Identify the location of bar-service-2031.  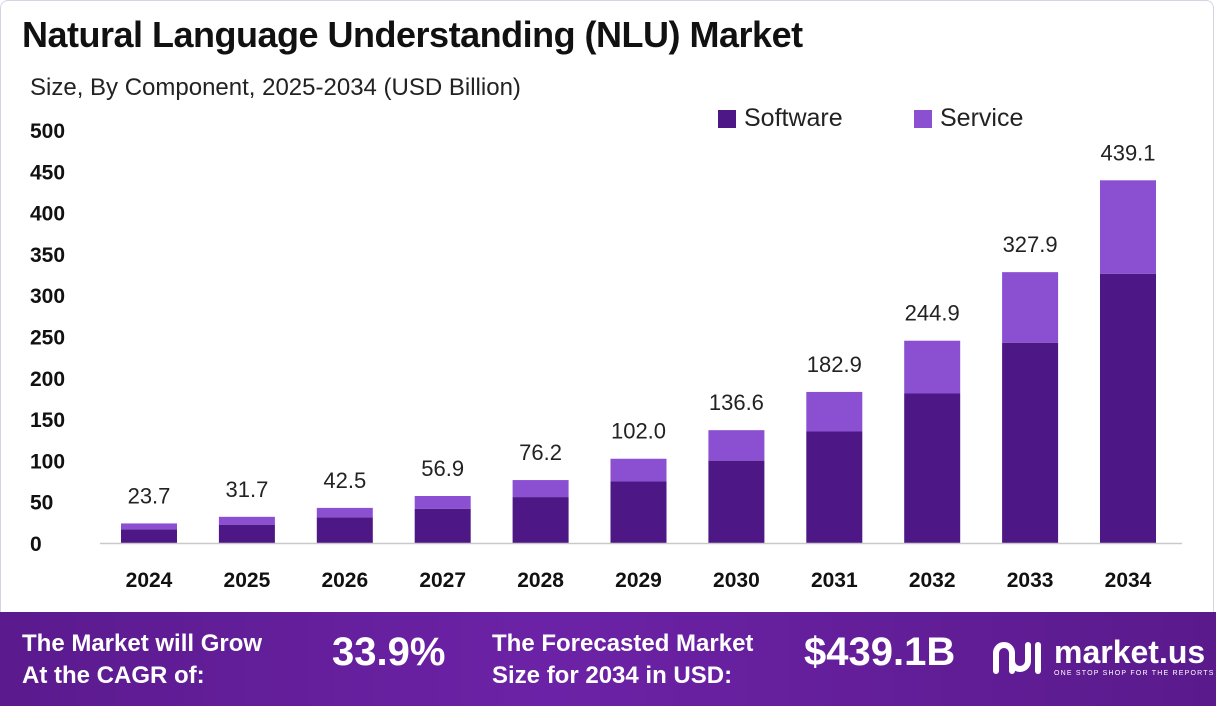
(834, 411).